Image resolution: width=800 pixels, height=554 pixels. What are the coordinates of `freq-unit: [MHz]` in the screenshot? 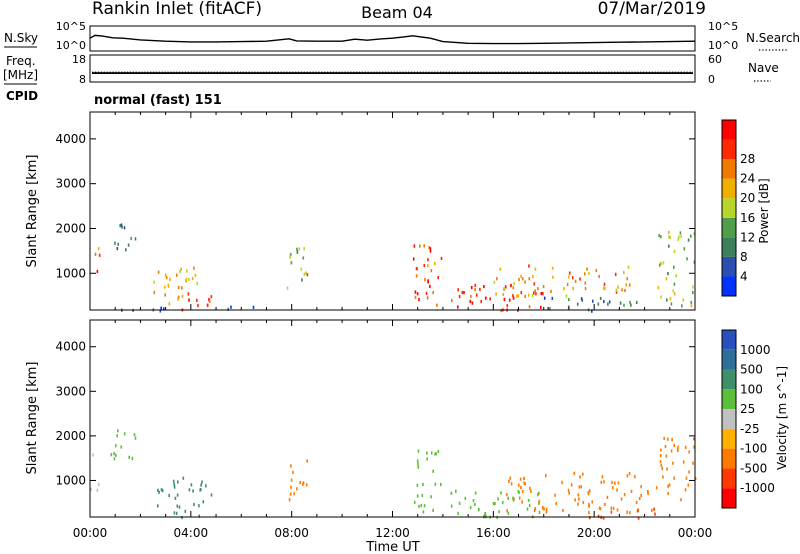 It's located at (20, 75).